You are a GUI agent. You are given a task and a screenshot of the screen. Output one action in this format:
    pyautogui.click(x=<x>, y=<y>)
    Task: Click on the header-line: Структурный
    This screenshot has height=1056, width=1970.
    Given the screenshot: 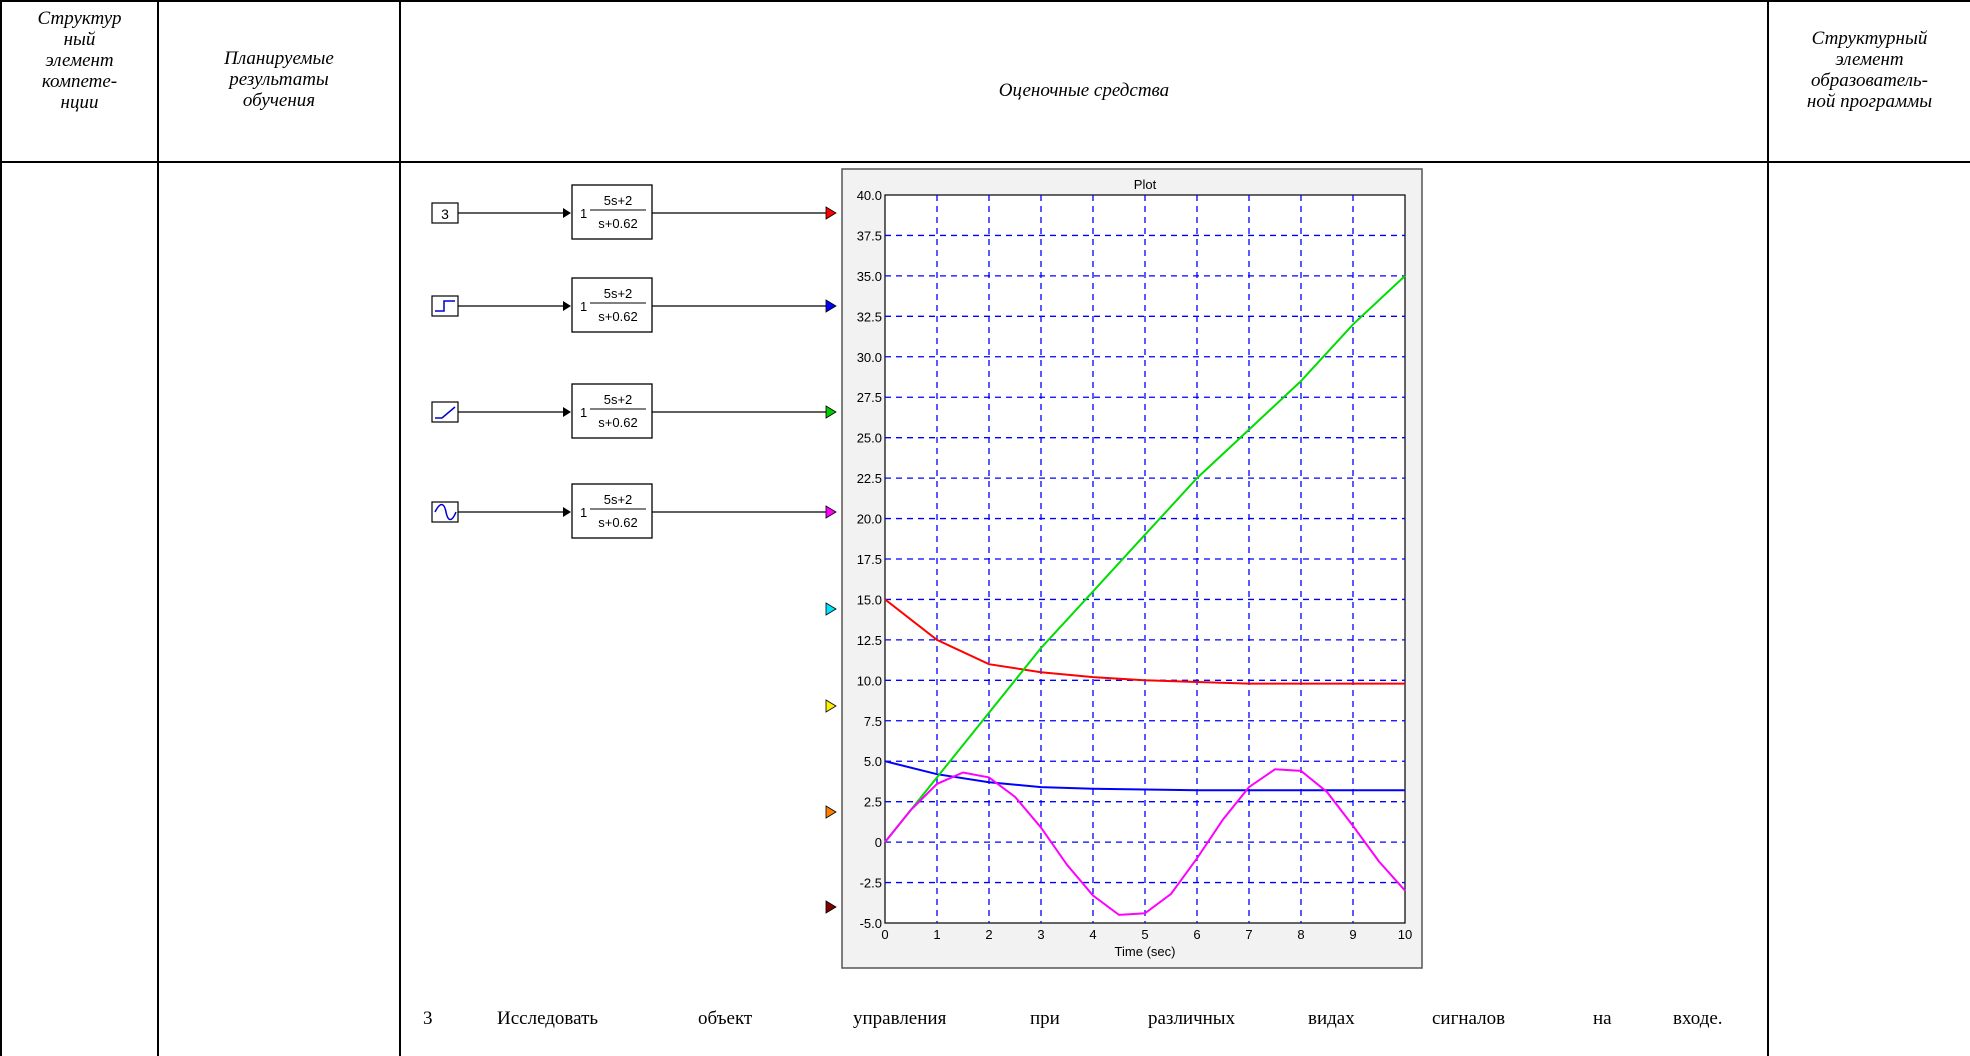 What is the action you would take?
    pyautogui.click(x=1869, y=38)
    